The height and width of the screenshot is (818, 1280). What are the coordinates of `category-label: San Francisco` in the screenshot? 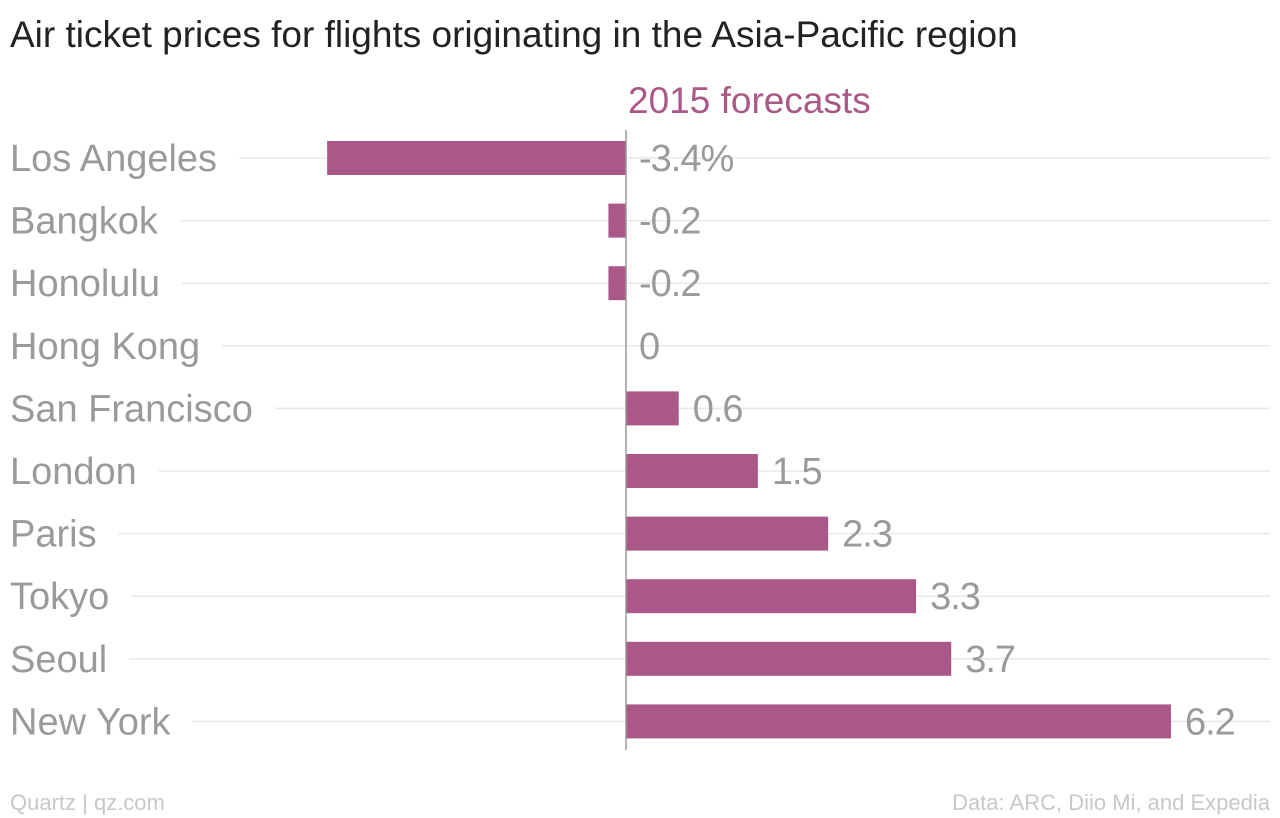 It's located at (131, 409).